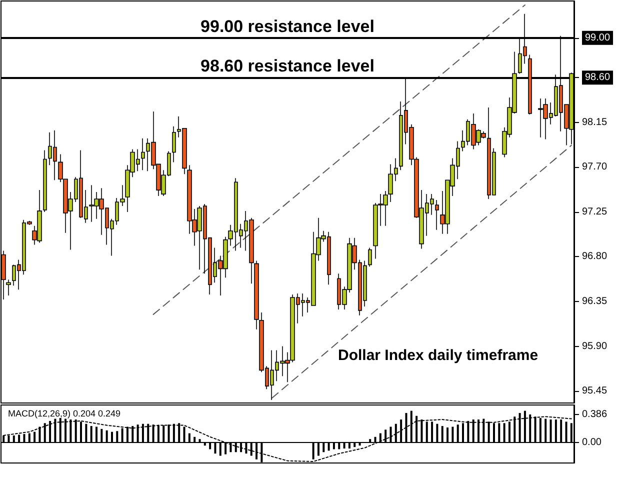 This screenshot has height=480, width=640. Describe the element at coordinates (595, 414) in the screenshot. I see `y-tick-label: 0.386` at that location.